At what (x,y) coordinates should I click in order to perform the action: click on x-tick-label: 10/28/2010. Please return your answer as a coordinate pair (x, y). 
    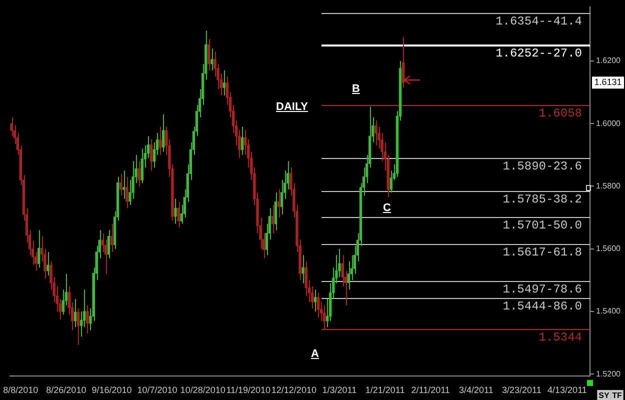
    Looking at the image, I should click on (203, 389).